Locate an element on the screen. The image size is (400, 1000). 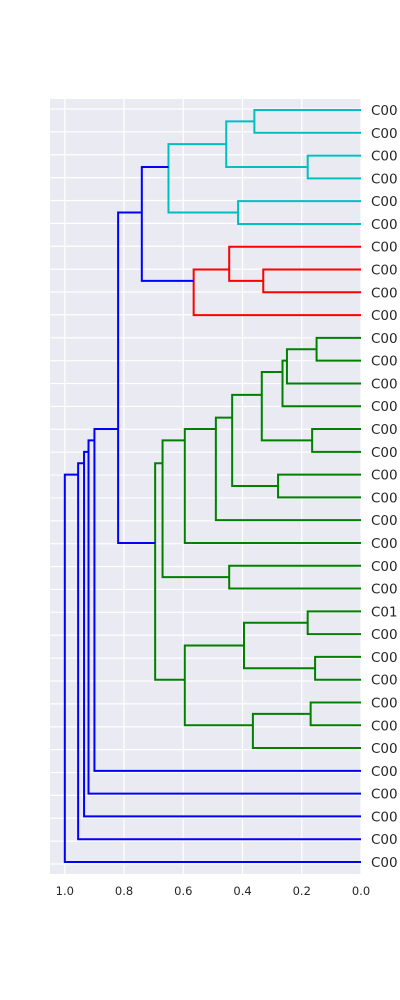
x-tick-label: 0.8 is located at coordinates (124, 891).